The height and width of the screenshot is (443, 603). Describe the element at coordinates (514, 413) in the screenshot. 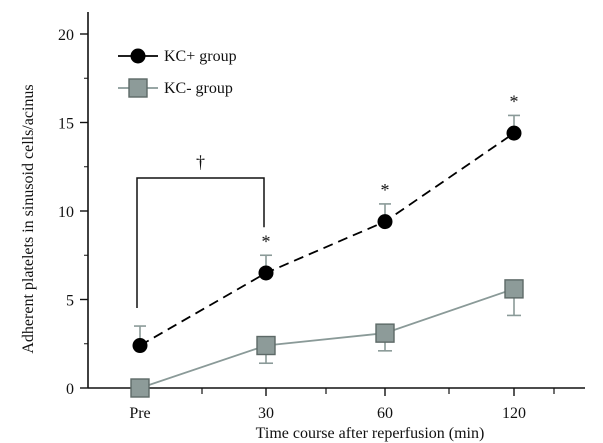

I see `x-tick-label: 120` at that location.